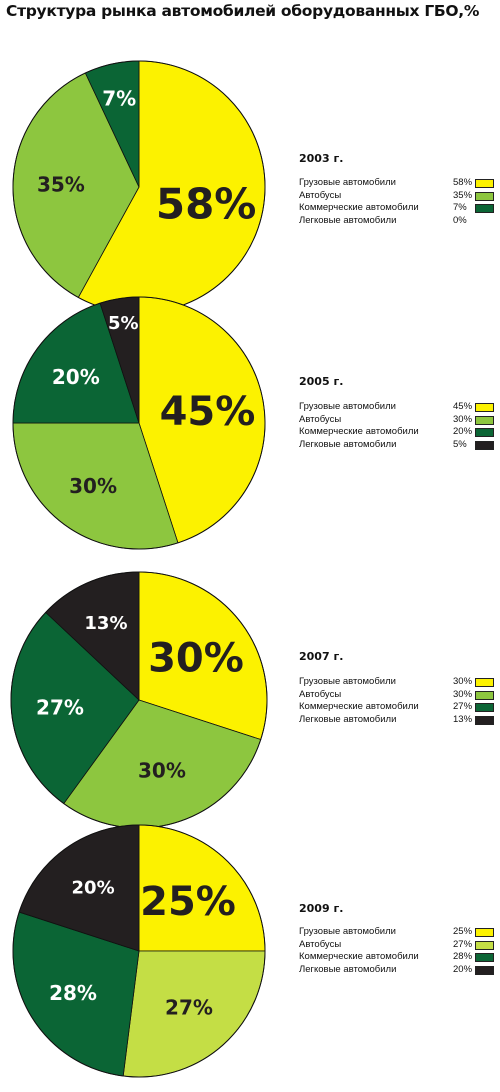 Image resolution: width=500 pixels, height=1092 pixels. I want to click on pie-chart: 30% 30% 27% 13%, so click(139, 700).